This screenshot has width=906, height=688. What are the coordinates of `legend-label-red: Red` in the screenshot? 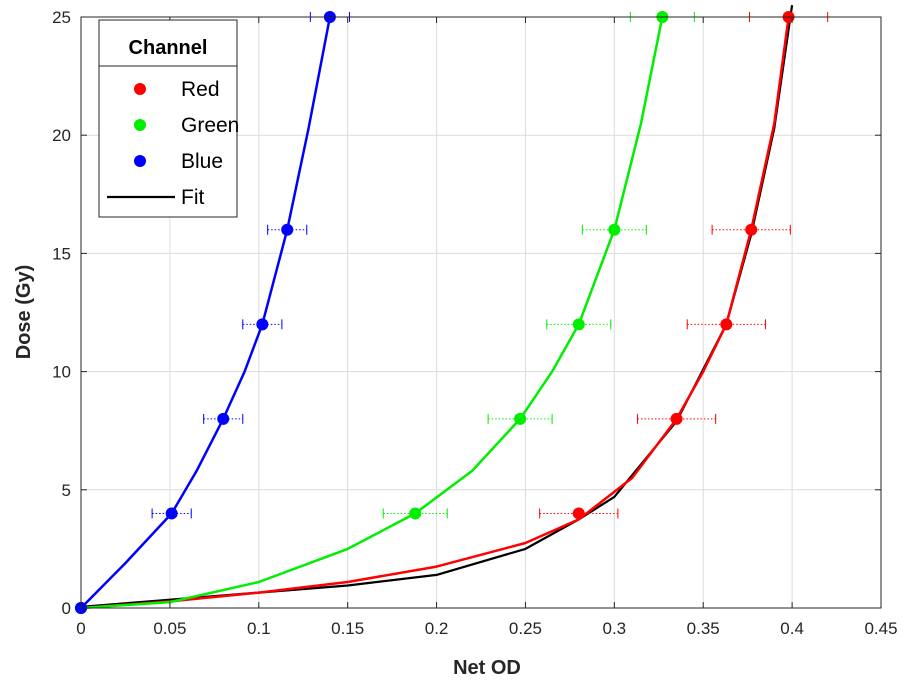 It's located at (200, 89).